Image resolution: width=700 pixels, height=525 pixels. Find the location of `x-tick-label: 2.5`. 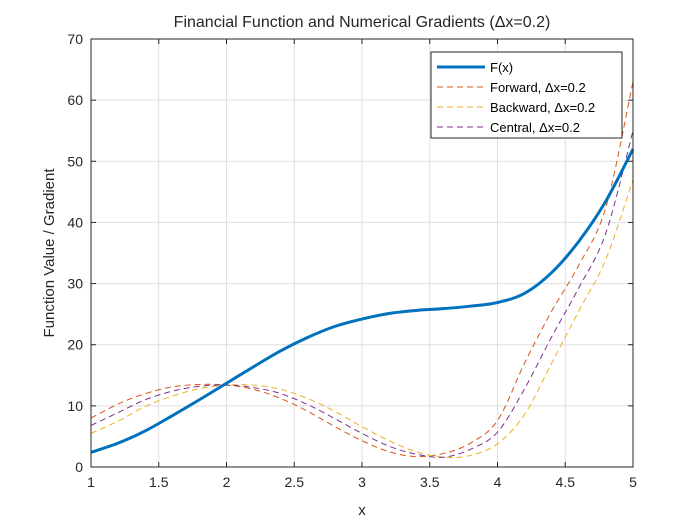

x-tick-label: 2.5 is located at coordinates (295, 482).